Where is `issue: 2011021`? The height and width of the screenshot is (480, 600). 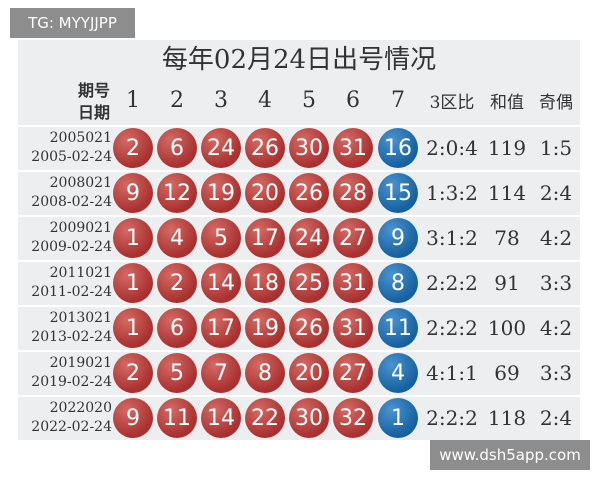
issue: 2011021 is located at coordinates (80, 273).